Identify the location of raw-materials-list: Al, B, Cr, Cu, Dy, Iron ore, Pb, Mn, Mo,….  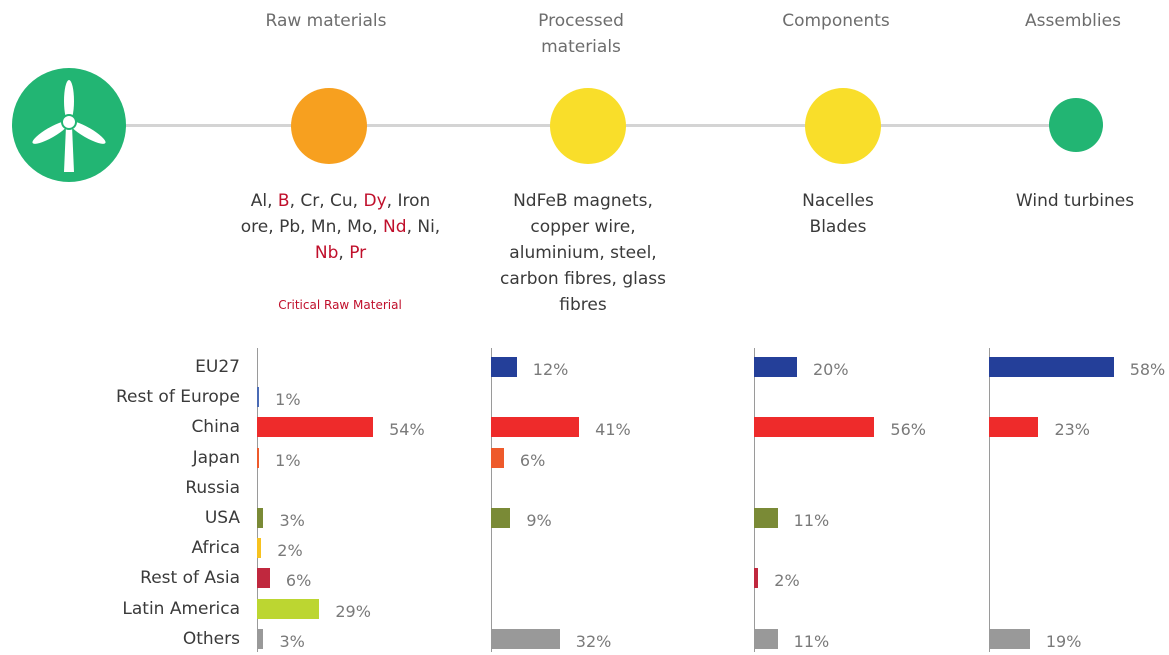
(340, 227).